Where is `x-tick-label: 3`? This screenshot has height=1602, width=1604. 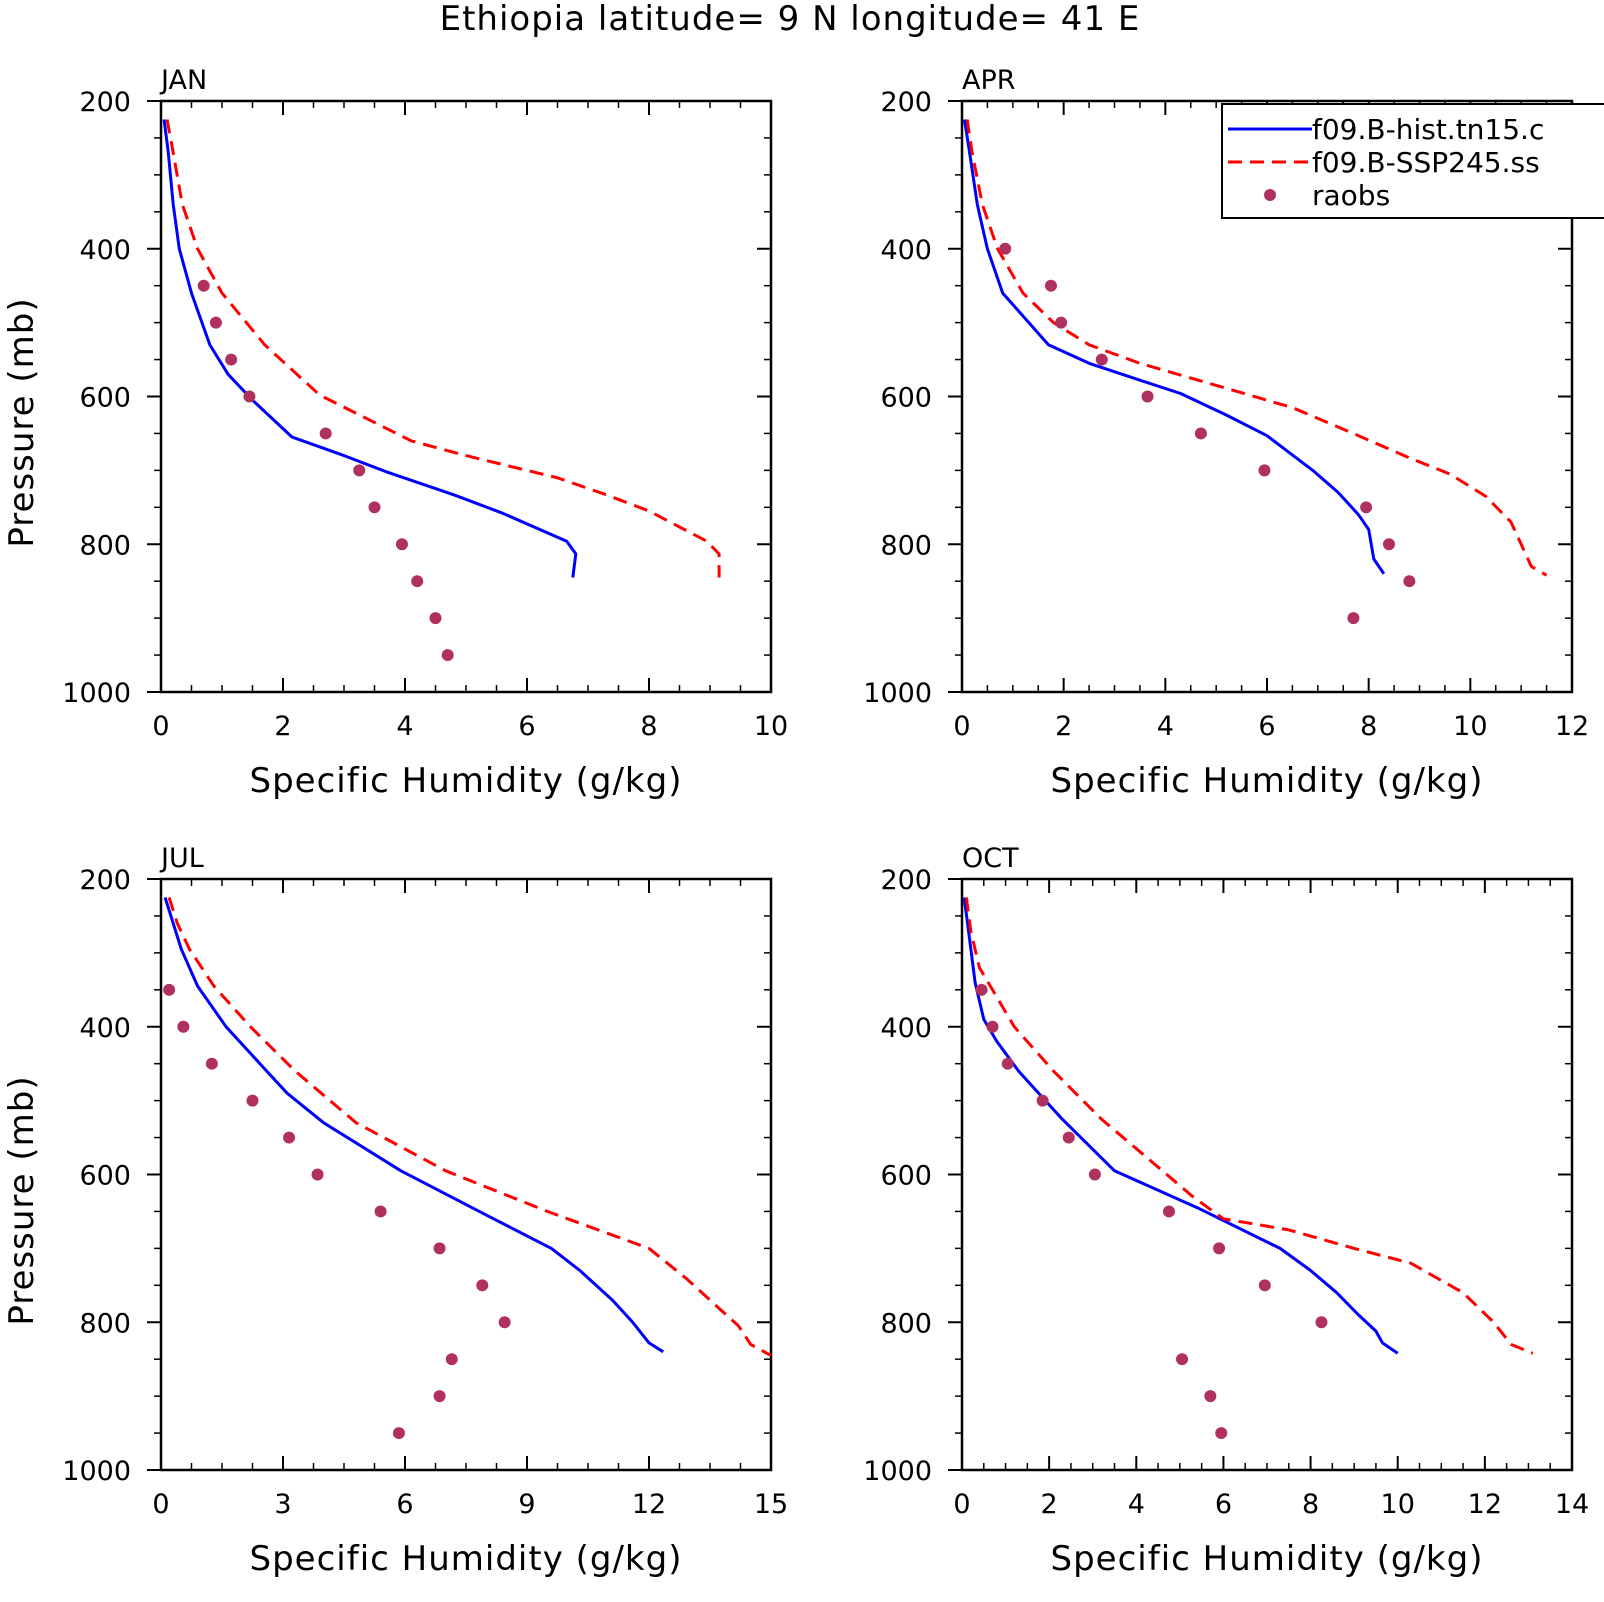
x-tick-label: 3 is located at coordinates (282, 1504).